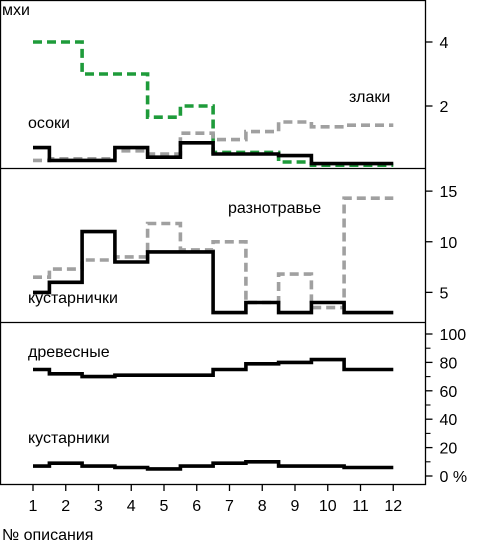 This screenshot has width=481, height=545. What do you see at coordinates (164, 506) in the screenshot?
I see `x-tick-label: 5` at bounding box center [164, 506].